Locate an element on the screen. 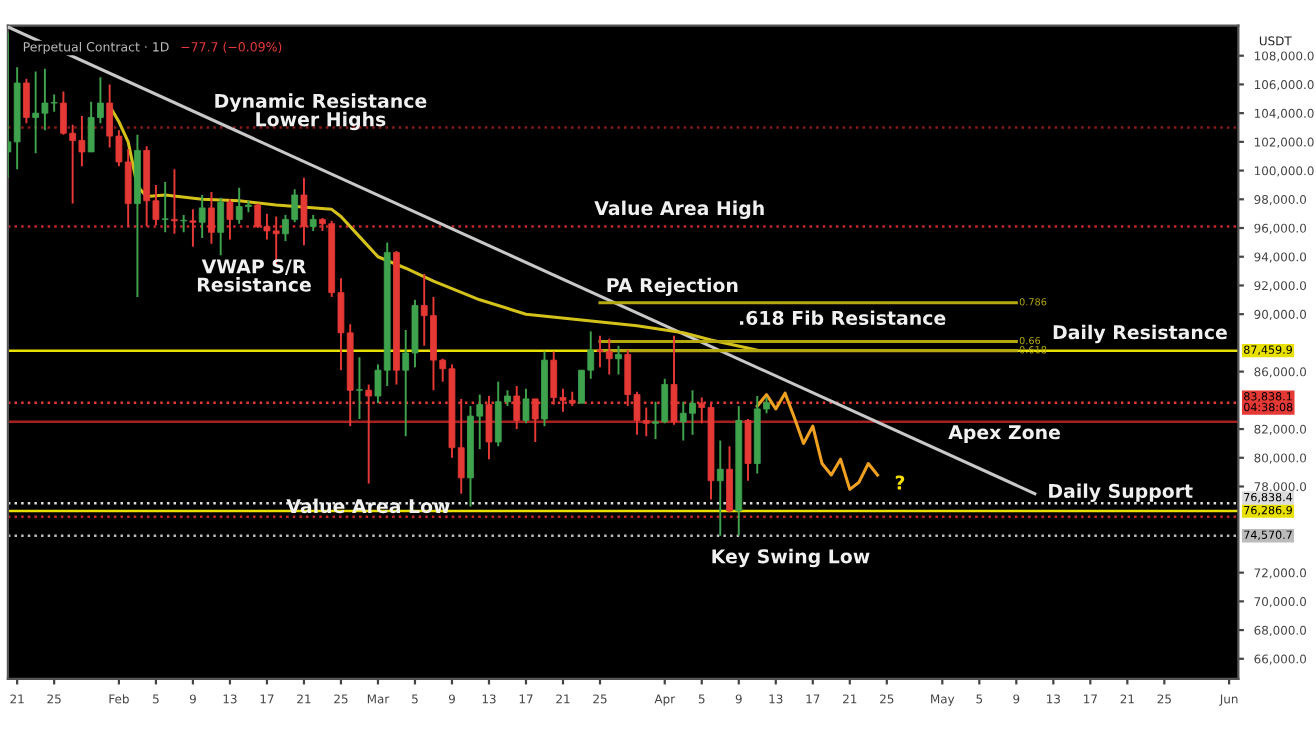  annotation: .618 Fib Resistance is located at coordinates (842, 318).